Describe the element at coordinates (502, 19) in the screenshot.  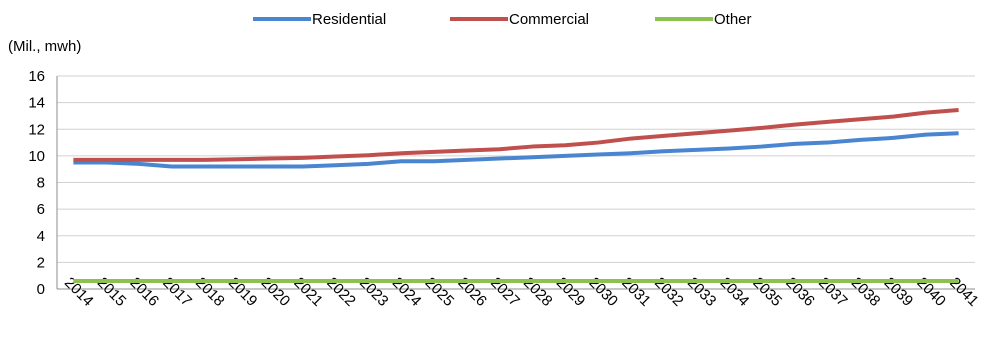
I see `legend: Residential Commercial Other` at that location.